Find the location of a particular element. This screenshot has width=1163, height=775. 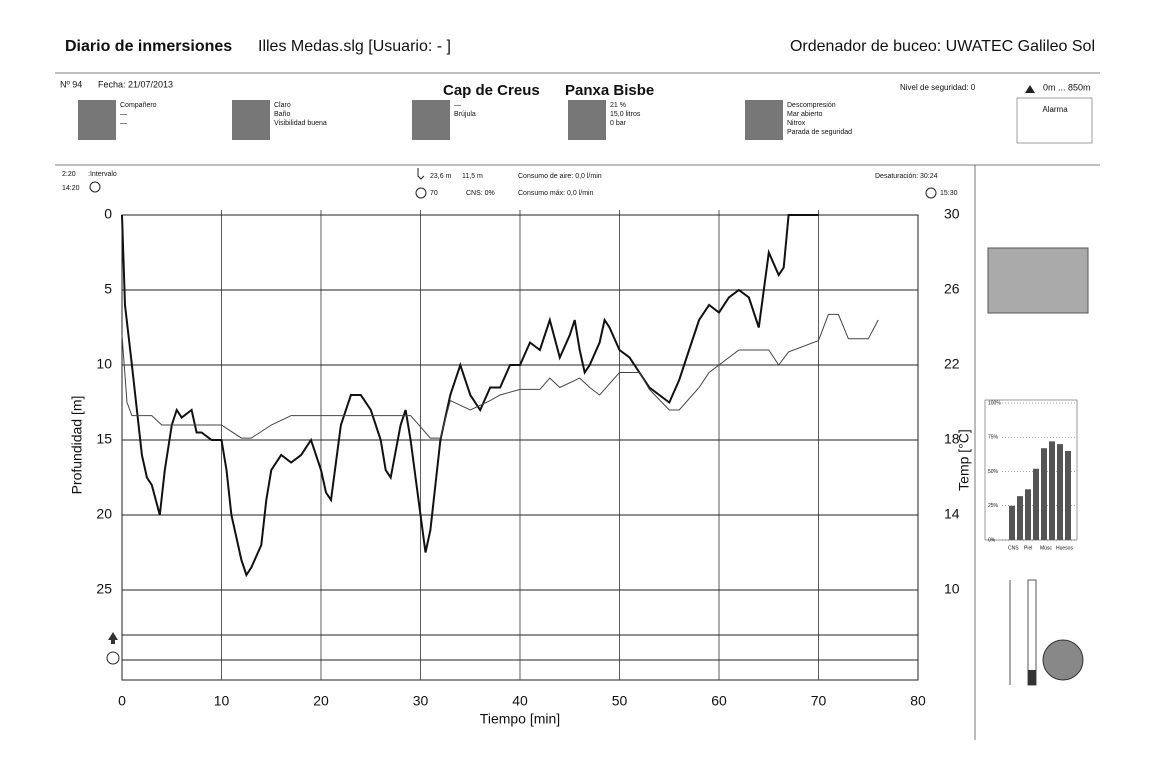

x-tick-label: 70 is located at coordinates (819, 701).